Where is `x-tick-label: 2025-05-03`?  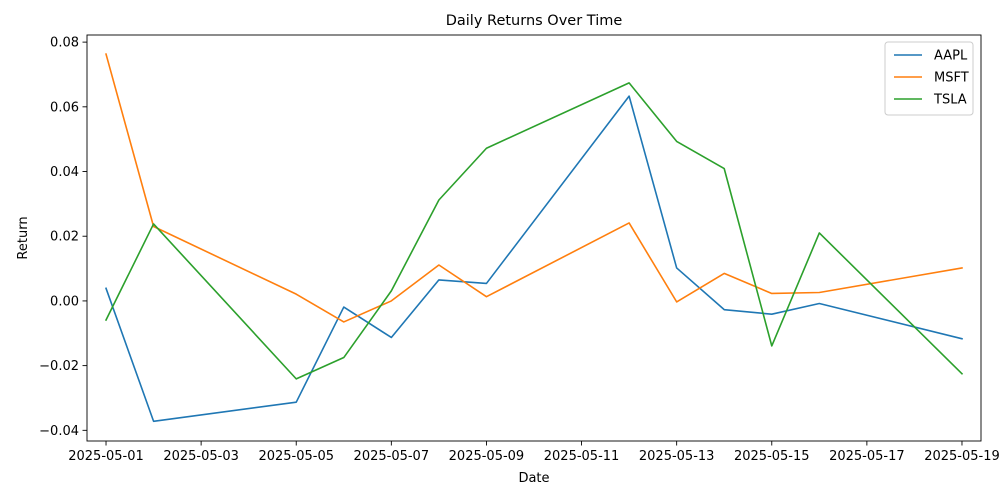 x-tick-label: 2025-05-03 is located at coordinates (201, 456).